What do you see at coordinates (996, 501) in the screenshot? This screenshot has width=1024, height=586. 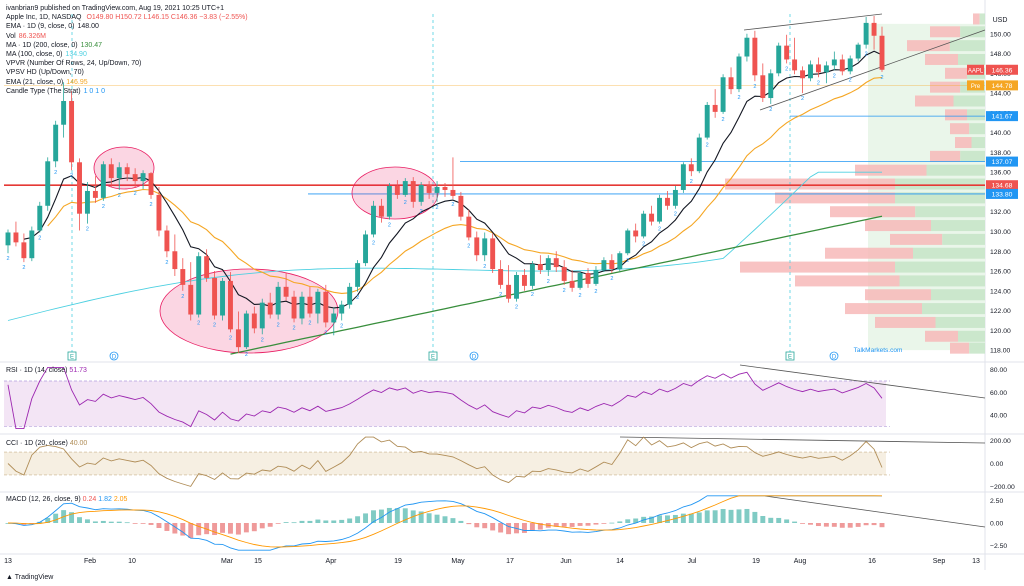 I see `macd-tick: 2.50` at bounding box center [996, 501].